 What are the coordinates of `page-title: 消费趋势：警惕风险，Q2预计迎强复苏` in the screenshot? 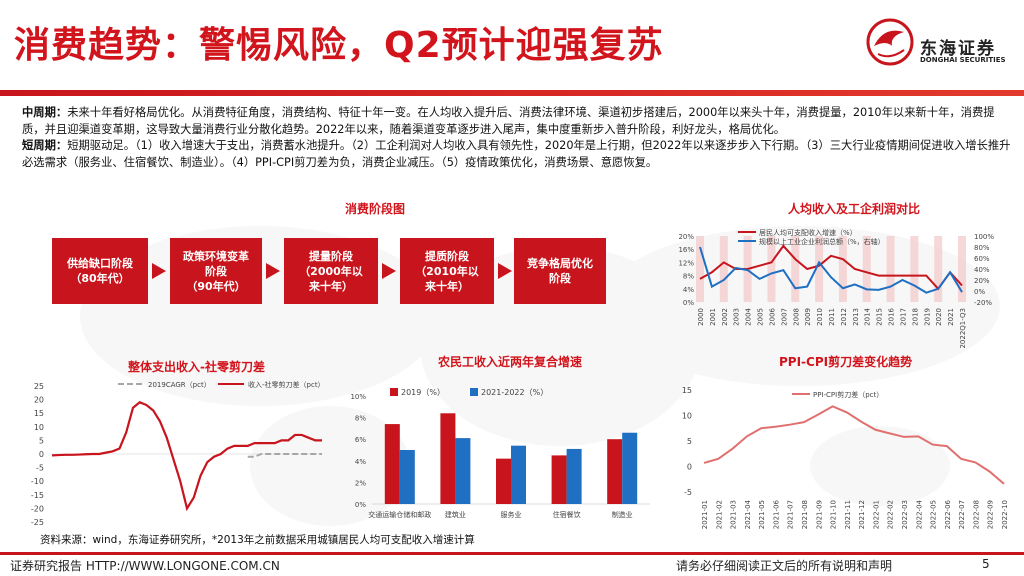 It's located at (339, 42).